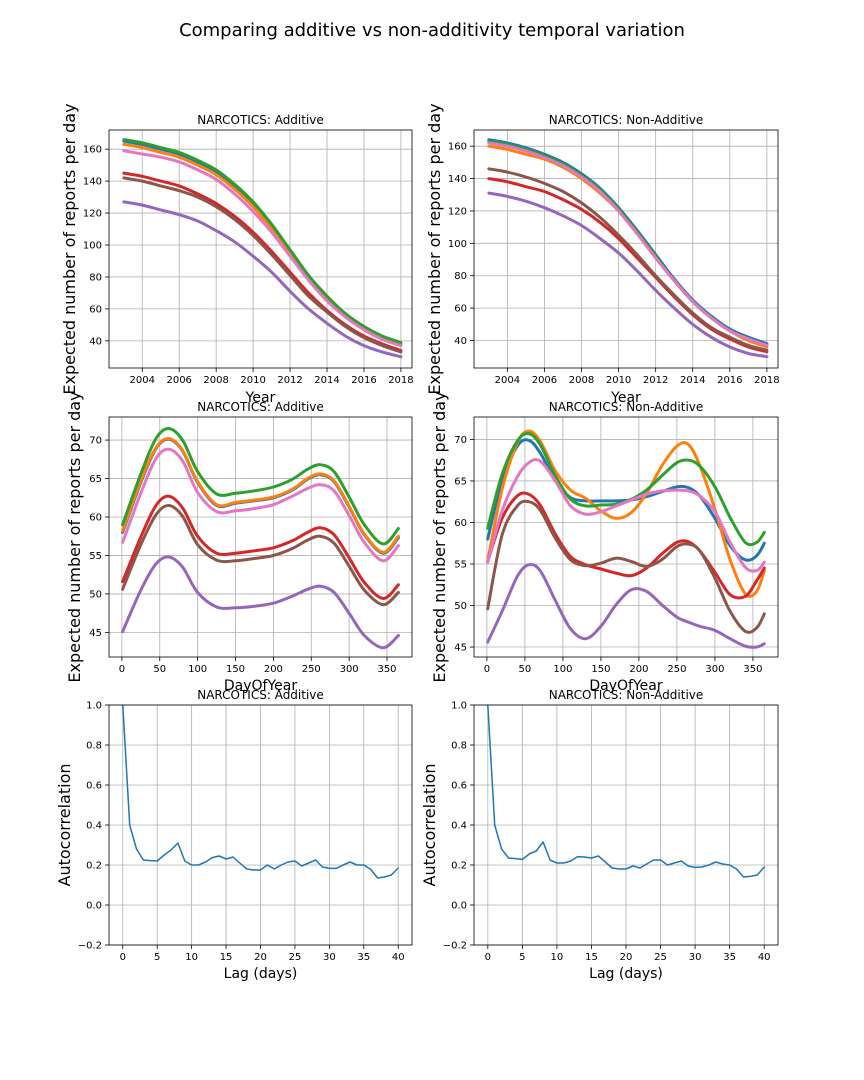 The height and width of the screenshot is (1080, 864). I want to click on y-tick-label: 0.2, so click(94, 866).